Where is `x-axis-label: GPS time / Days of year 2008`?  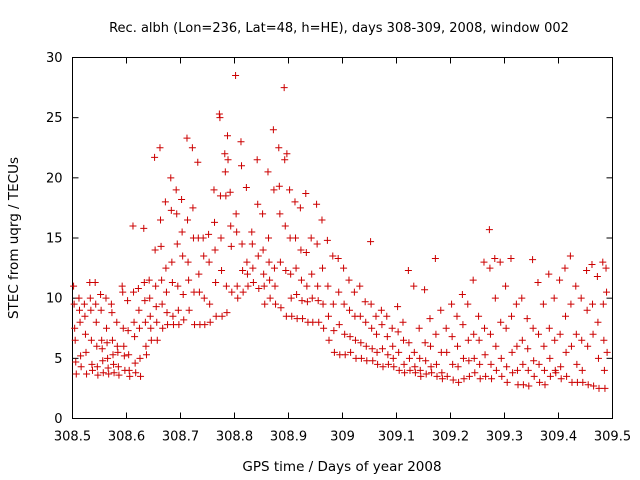 x-axis-label: GPS time / Days of year 2008 is located at coordinates (341, 467).